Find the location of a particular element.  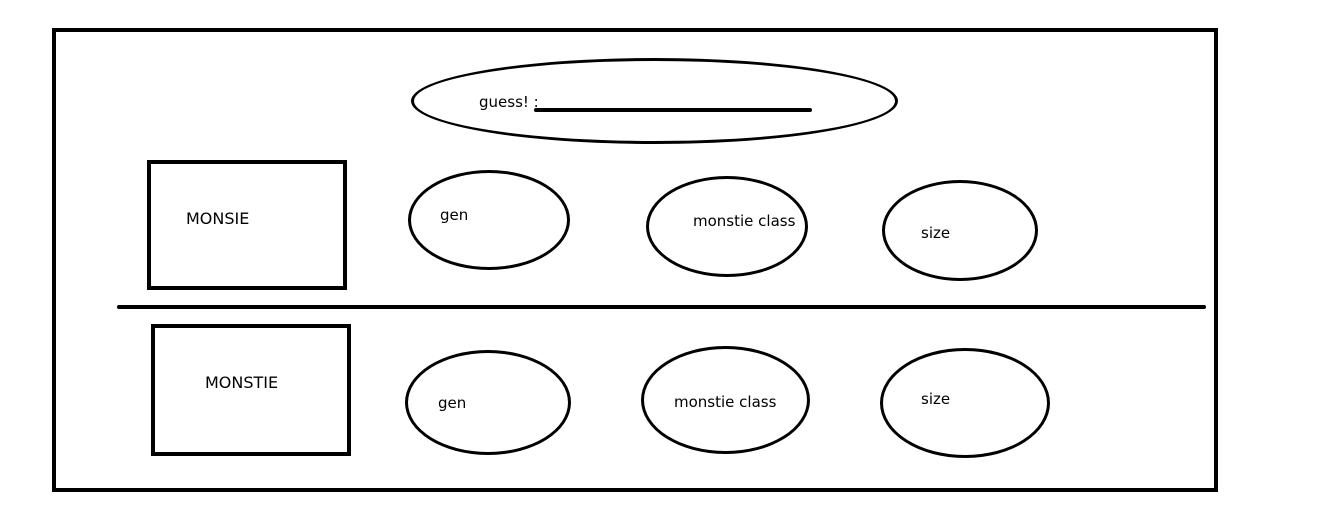

guess-label: guess! : is located at coordinates (509, 102).